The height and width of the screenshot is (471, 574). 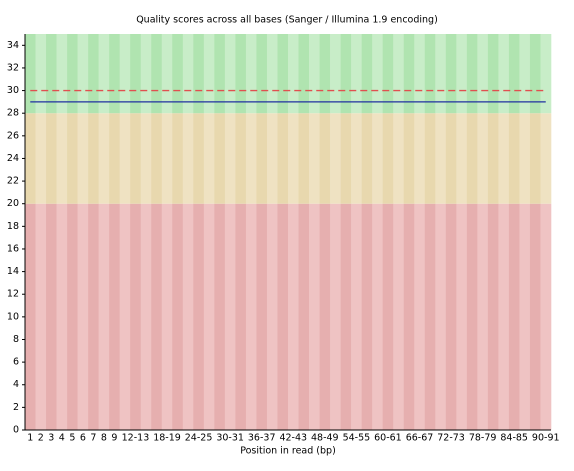 I want to click on x-tick-label: 48-49, so click(x=325, y=438).